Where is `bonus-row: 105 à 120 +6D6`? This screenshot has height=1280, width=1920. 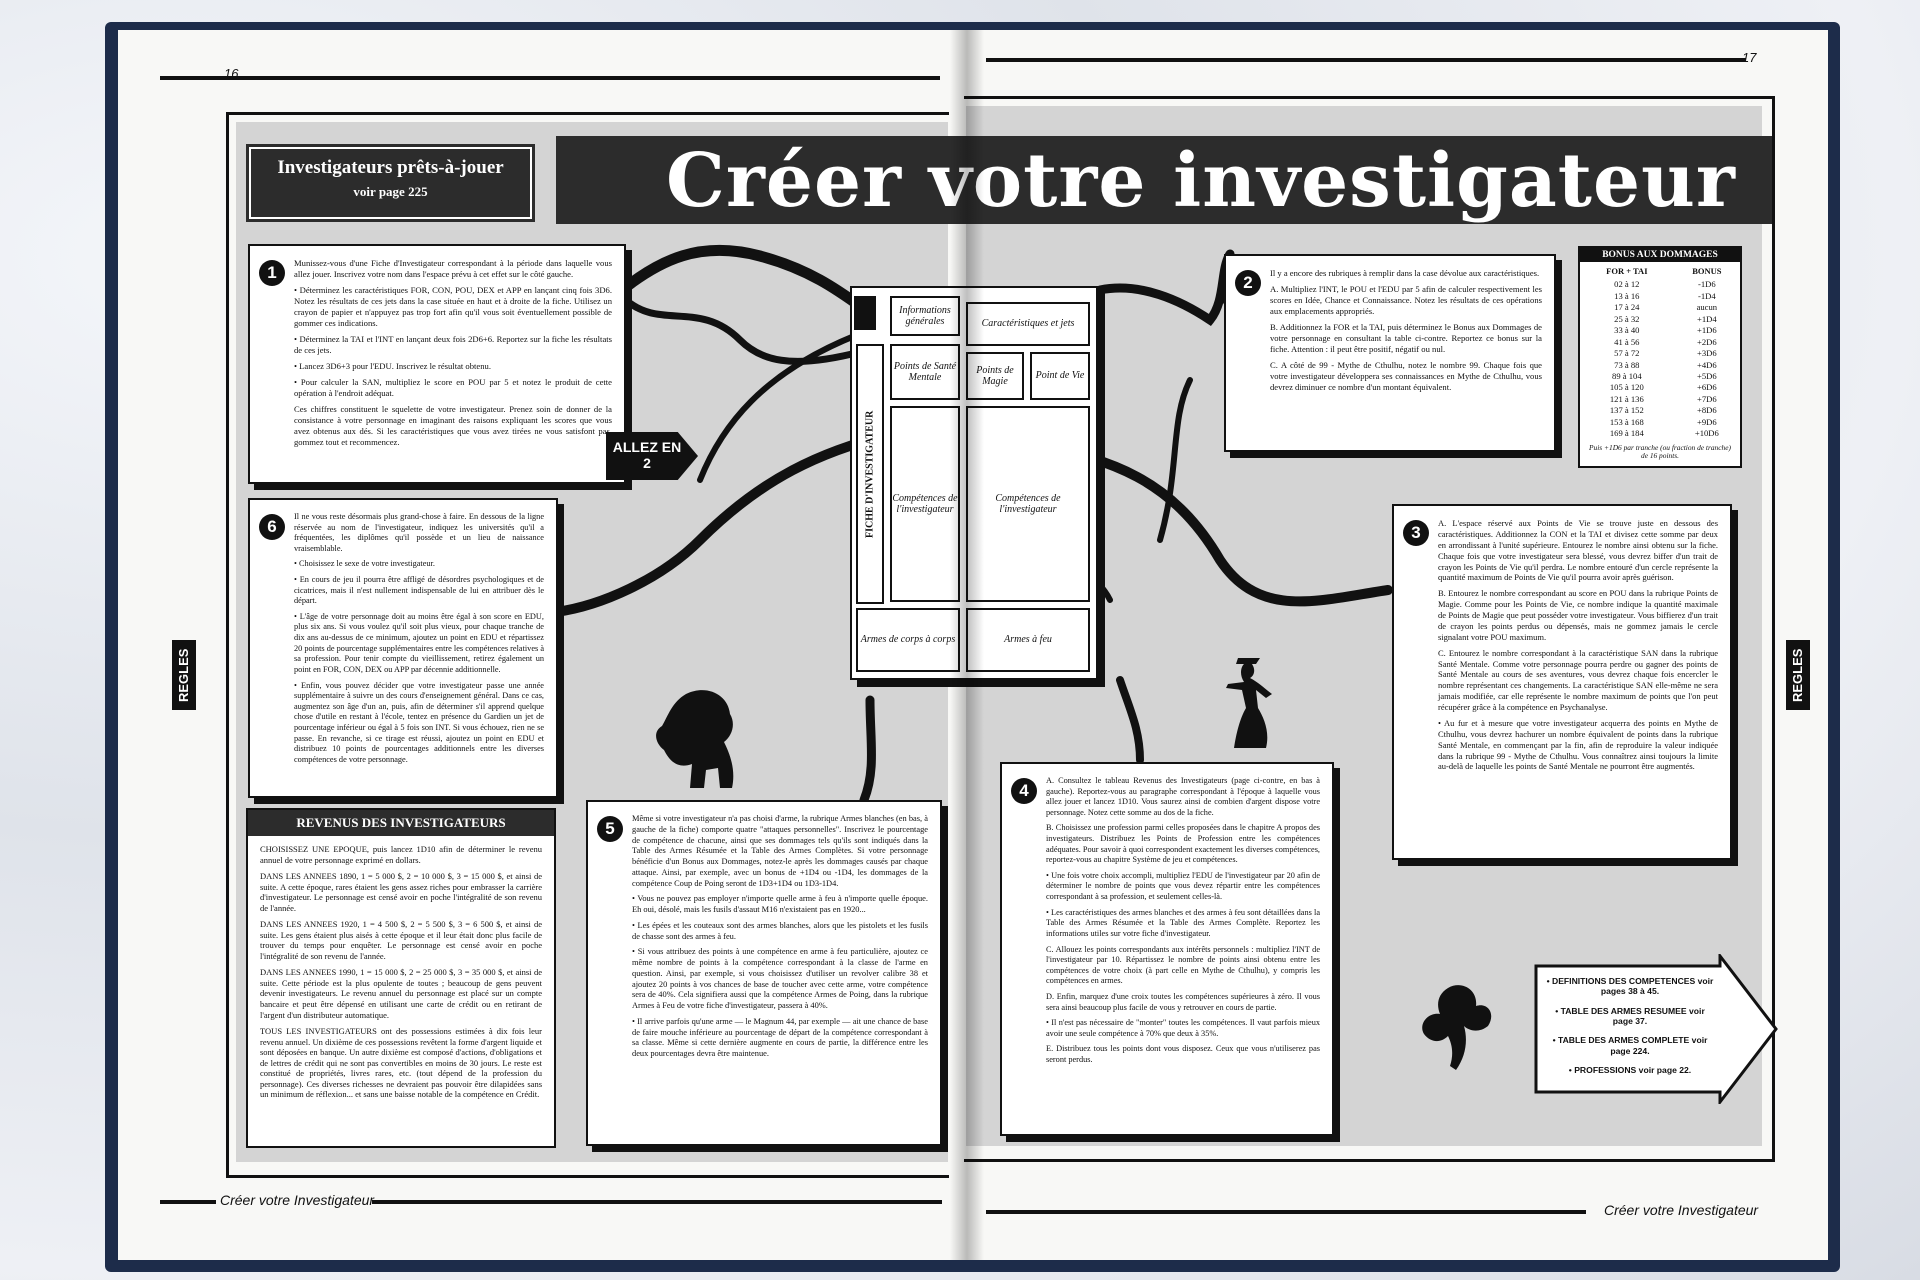 bonus-row: 105 à 120 +6D6 is located at coordinates (1660, 387).